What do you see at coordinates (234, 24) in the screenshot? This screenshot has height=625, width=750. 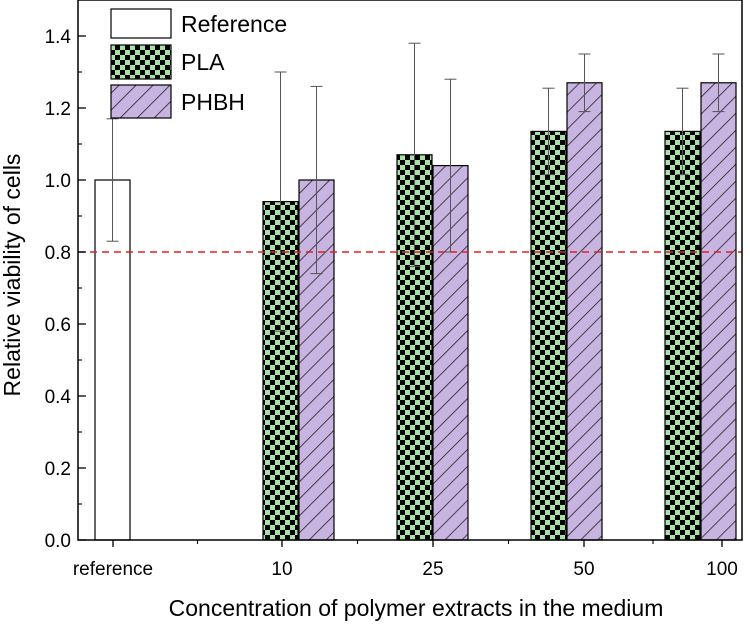 I see `legend-label-reference: Reference` at bounding box center [234, 24].